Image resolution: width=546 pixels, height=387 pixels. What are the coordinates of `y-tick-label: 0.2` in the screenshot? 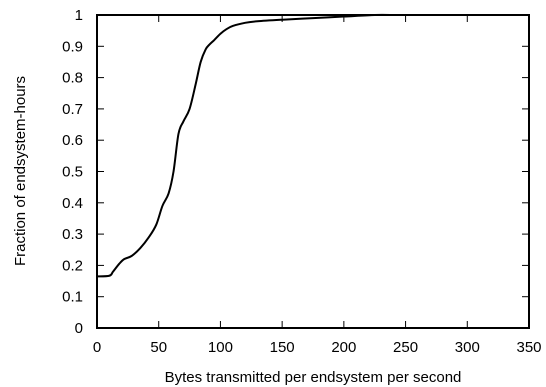 It's located at (72, 265).